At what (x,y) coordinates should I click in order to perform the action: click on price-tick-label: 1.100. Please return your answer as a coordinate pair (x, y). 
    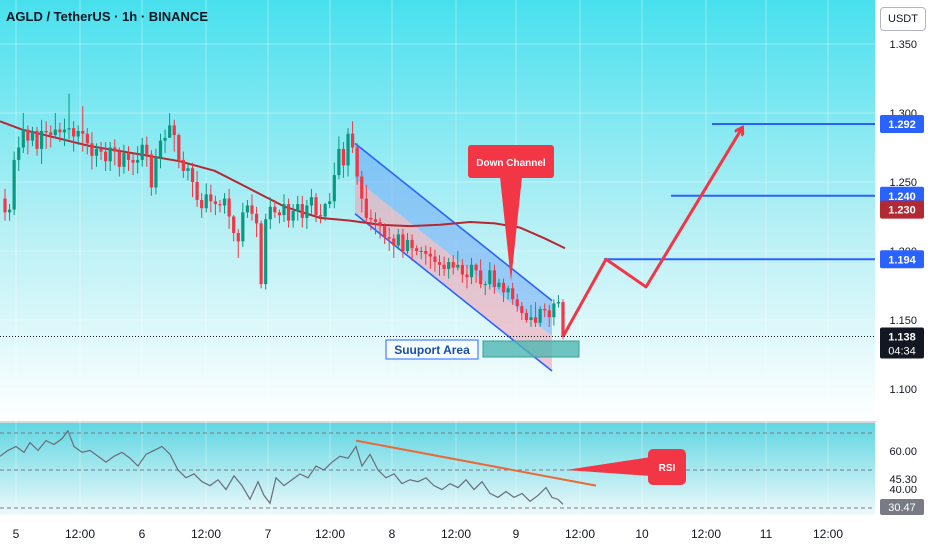
    Looking at the image, I should click on (903, 390).